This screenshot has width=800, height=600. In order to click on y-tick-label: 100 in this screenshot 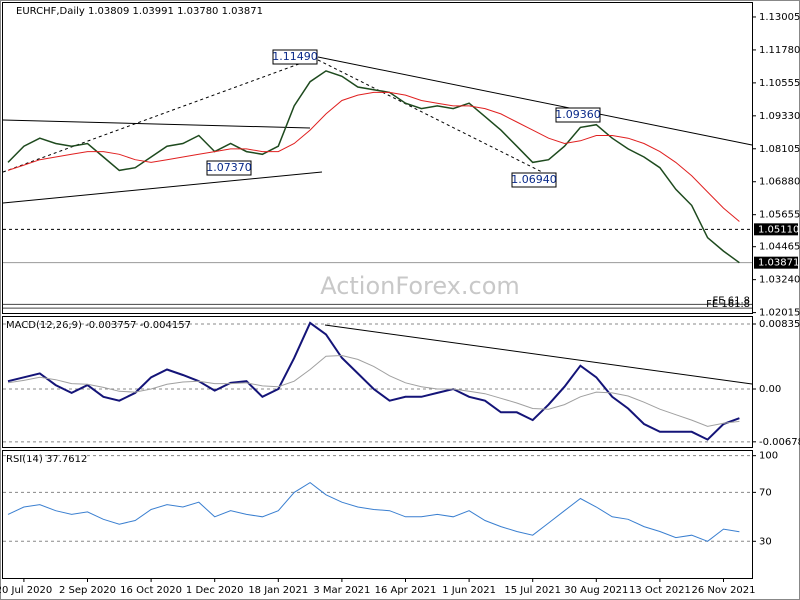, I will do `click(768, 456)`.